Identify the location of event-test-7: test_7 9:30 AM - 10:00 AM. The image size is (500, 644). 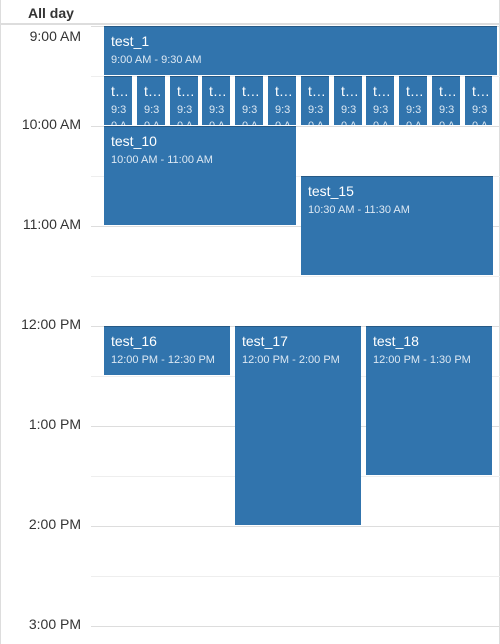
(282, 100).